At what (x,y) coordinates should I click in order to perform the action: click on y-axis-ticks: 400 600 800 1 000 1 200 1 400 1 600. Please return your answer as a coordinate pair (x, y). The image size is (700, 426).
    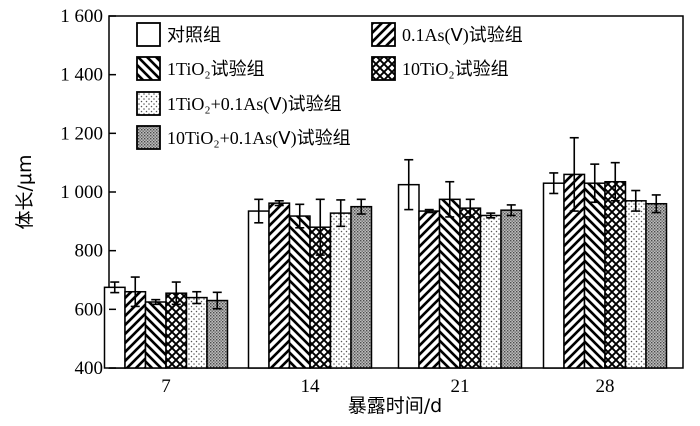
    Looking at the image, I should click on (88, 192).